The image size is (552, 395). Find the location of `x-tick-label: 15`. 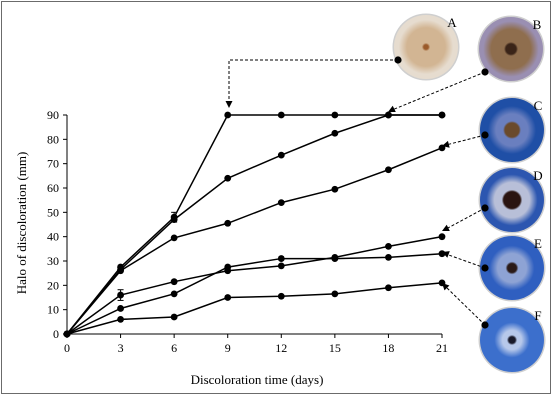

x-tick-label: 15 is located at coordinates (335, 348).